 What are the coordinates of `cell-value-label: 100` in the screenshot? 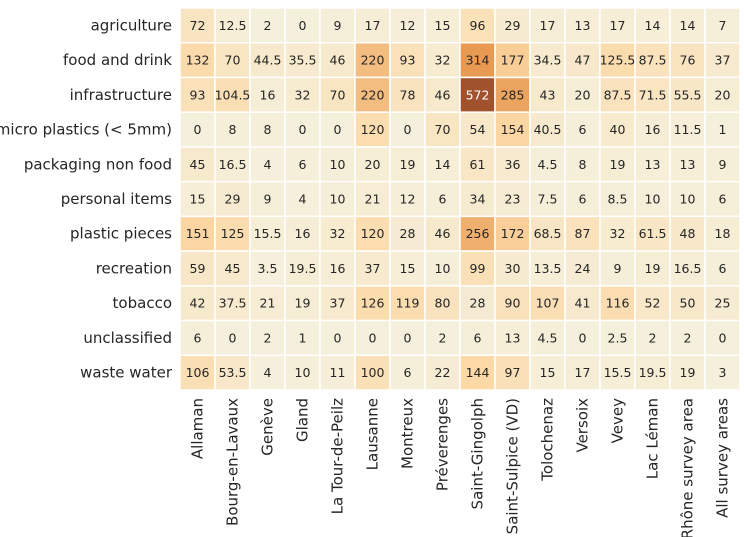 It's located at (373, 372).